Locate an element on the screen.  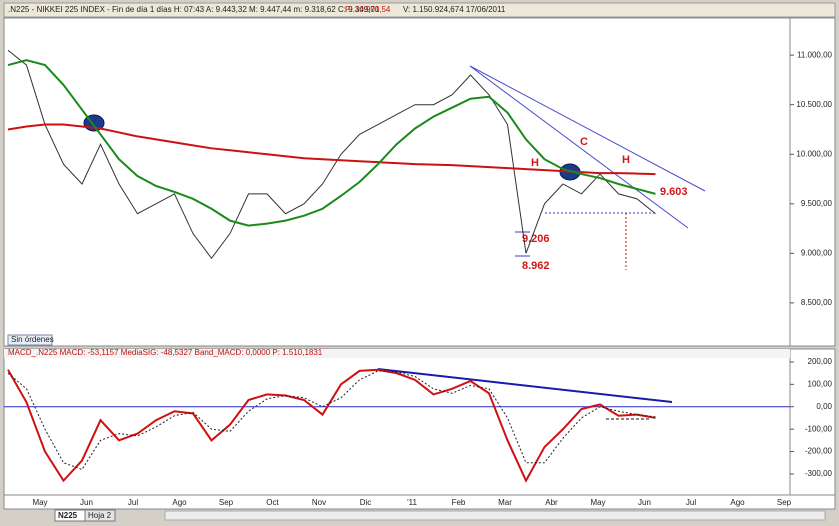
x-tick-label: Feb is located at coordinates (459, 502).